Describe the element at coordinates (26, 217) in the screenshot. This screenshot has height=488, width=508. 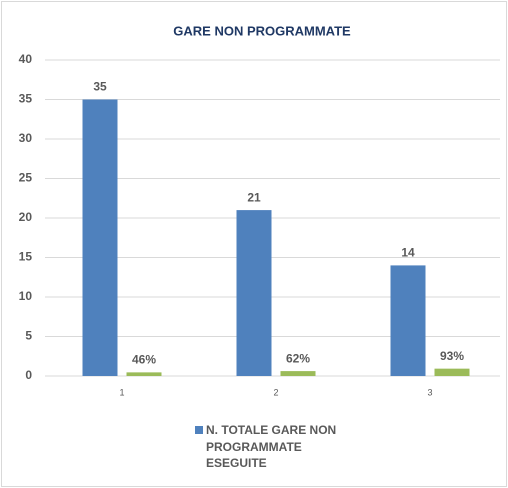
I see `y-tick-label: 20` at that location.